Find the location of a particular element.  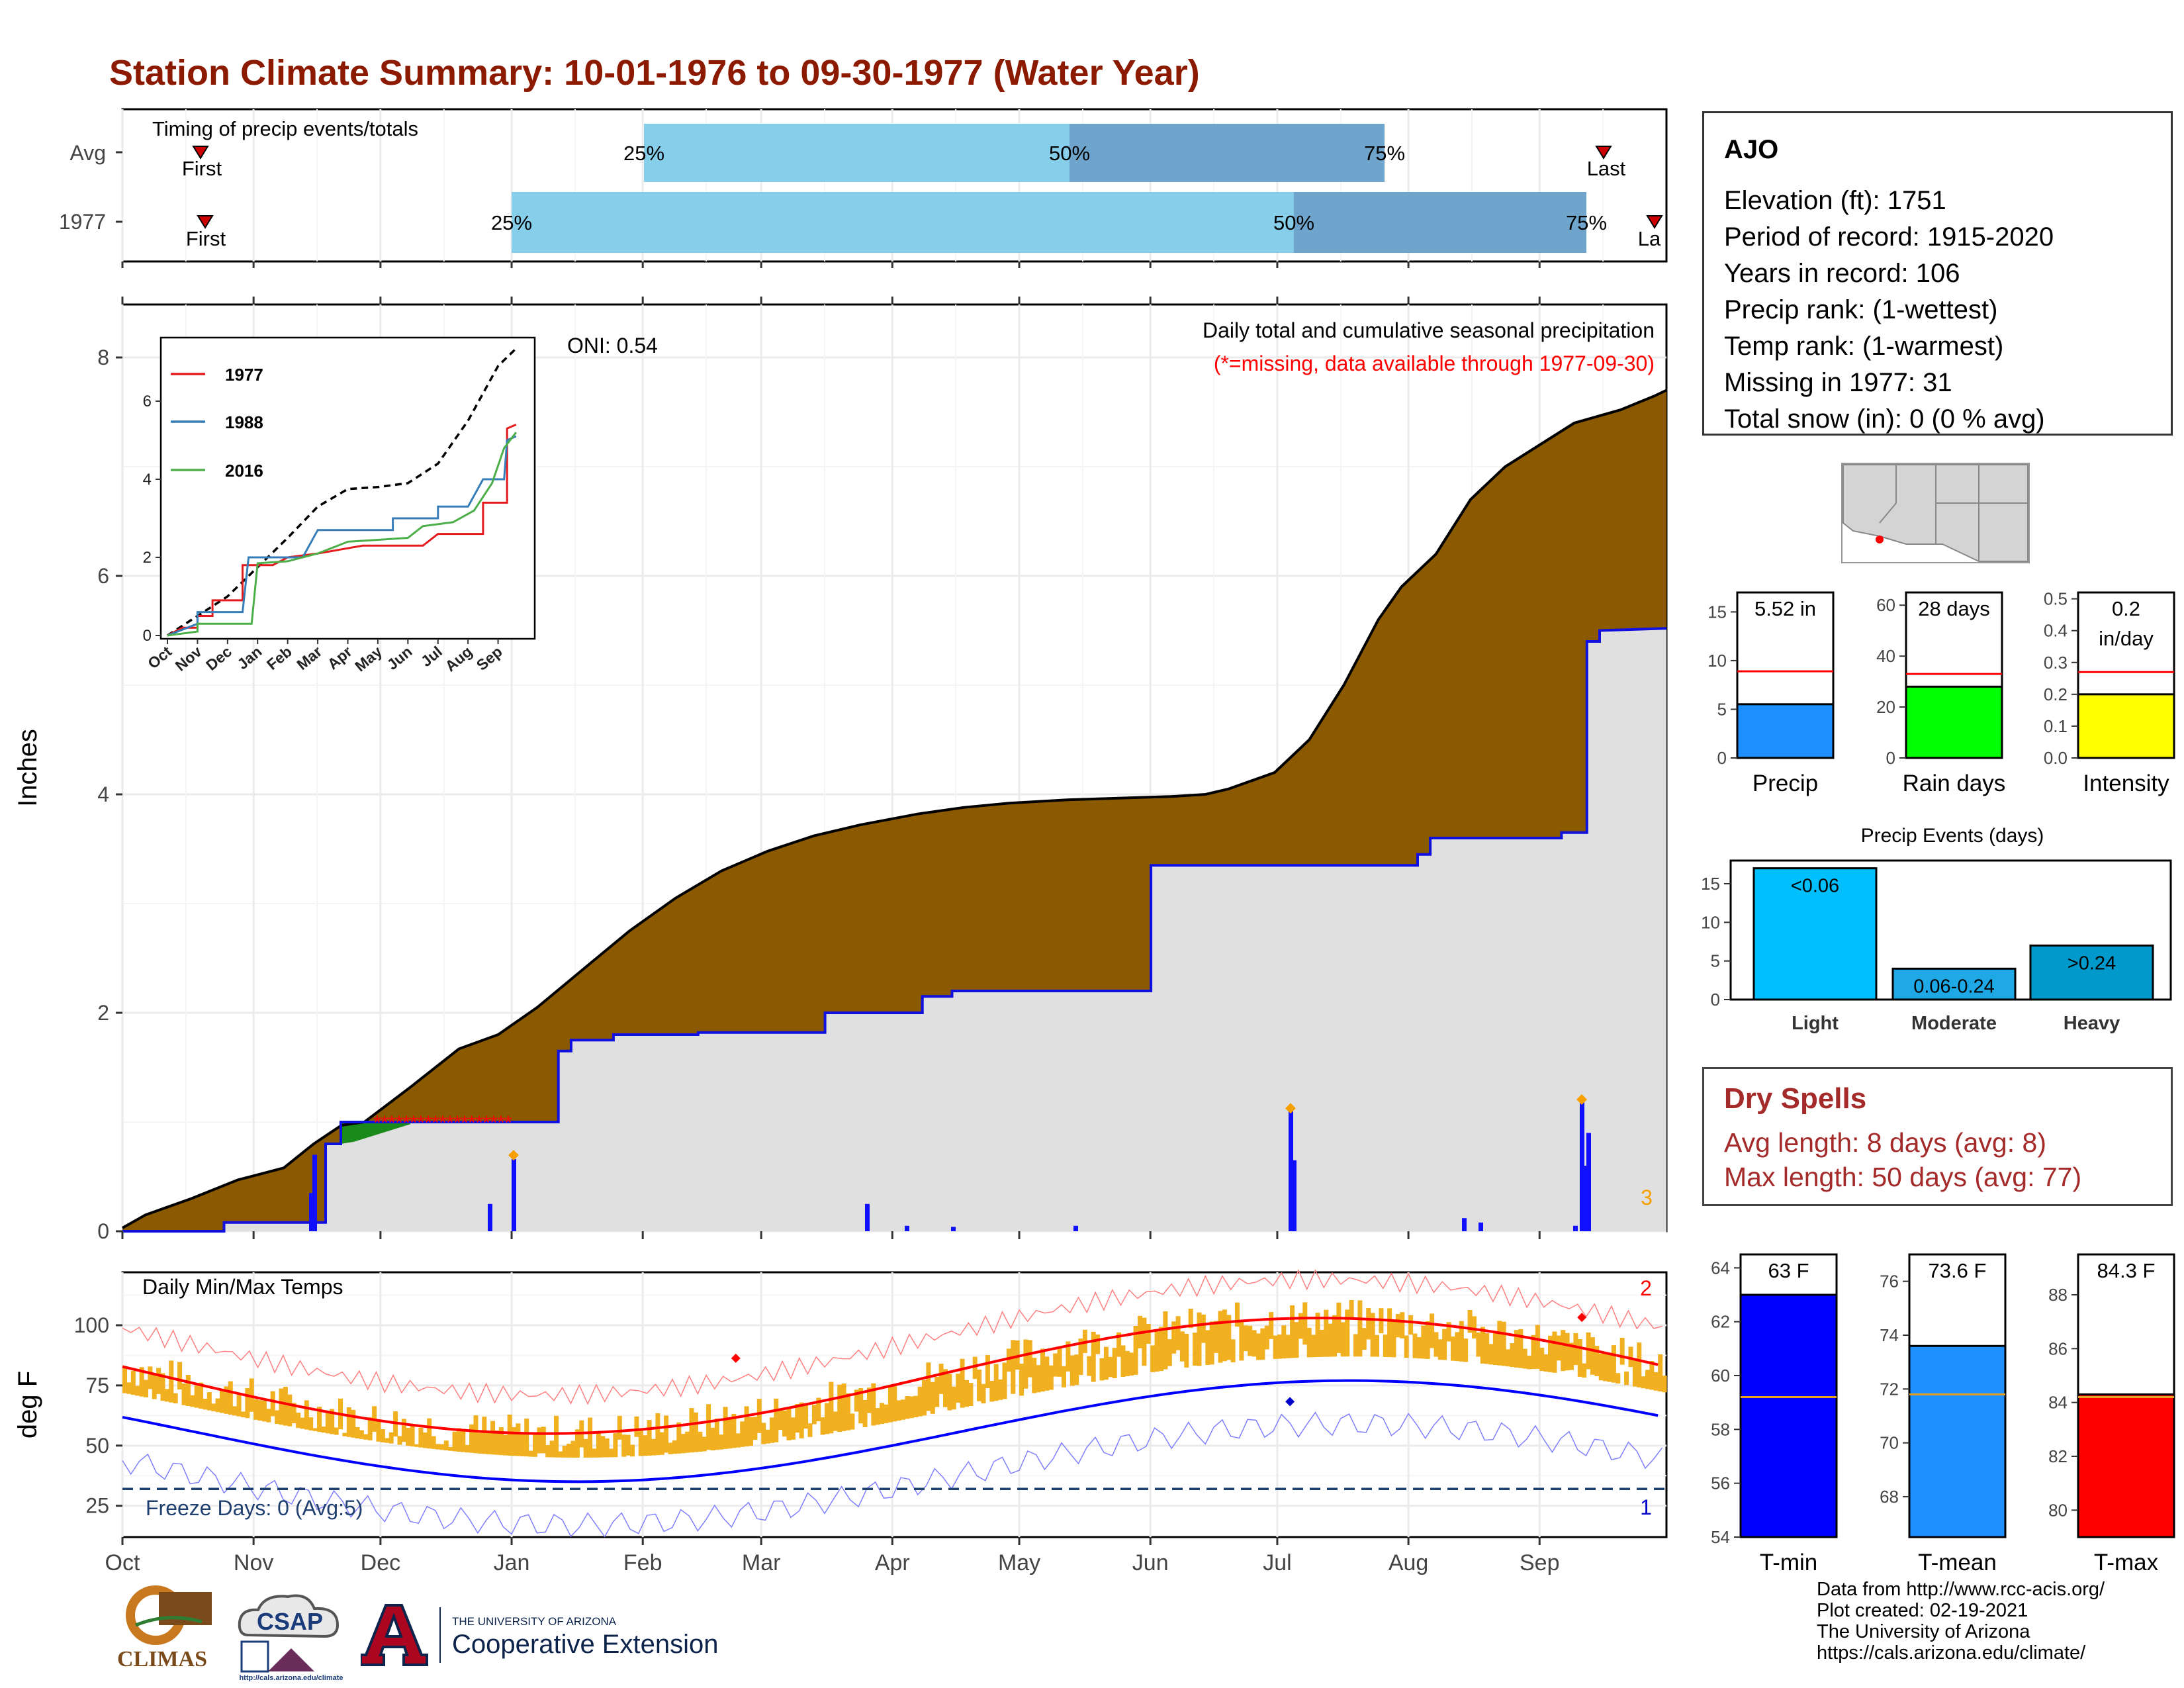

temp-y-title: deg F is located at coordinates (28, 1404).